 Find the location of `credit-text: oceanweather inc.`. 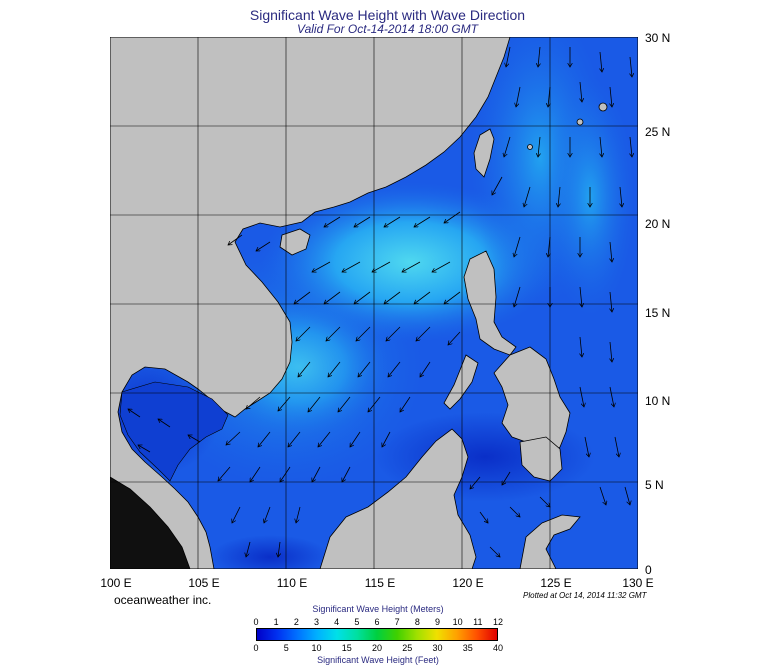

credit-text: oceanweather inc. is located at coordinates (163, 600).